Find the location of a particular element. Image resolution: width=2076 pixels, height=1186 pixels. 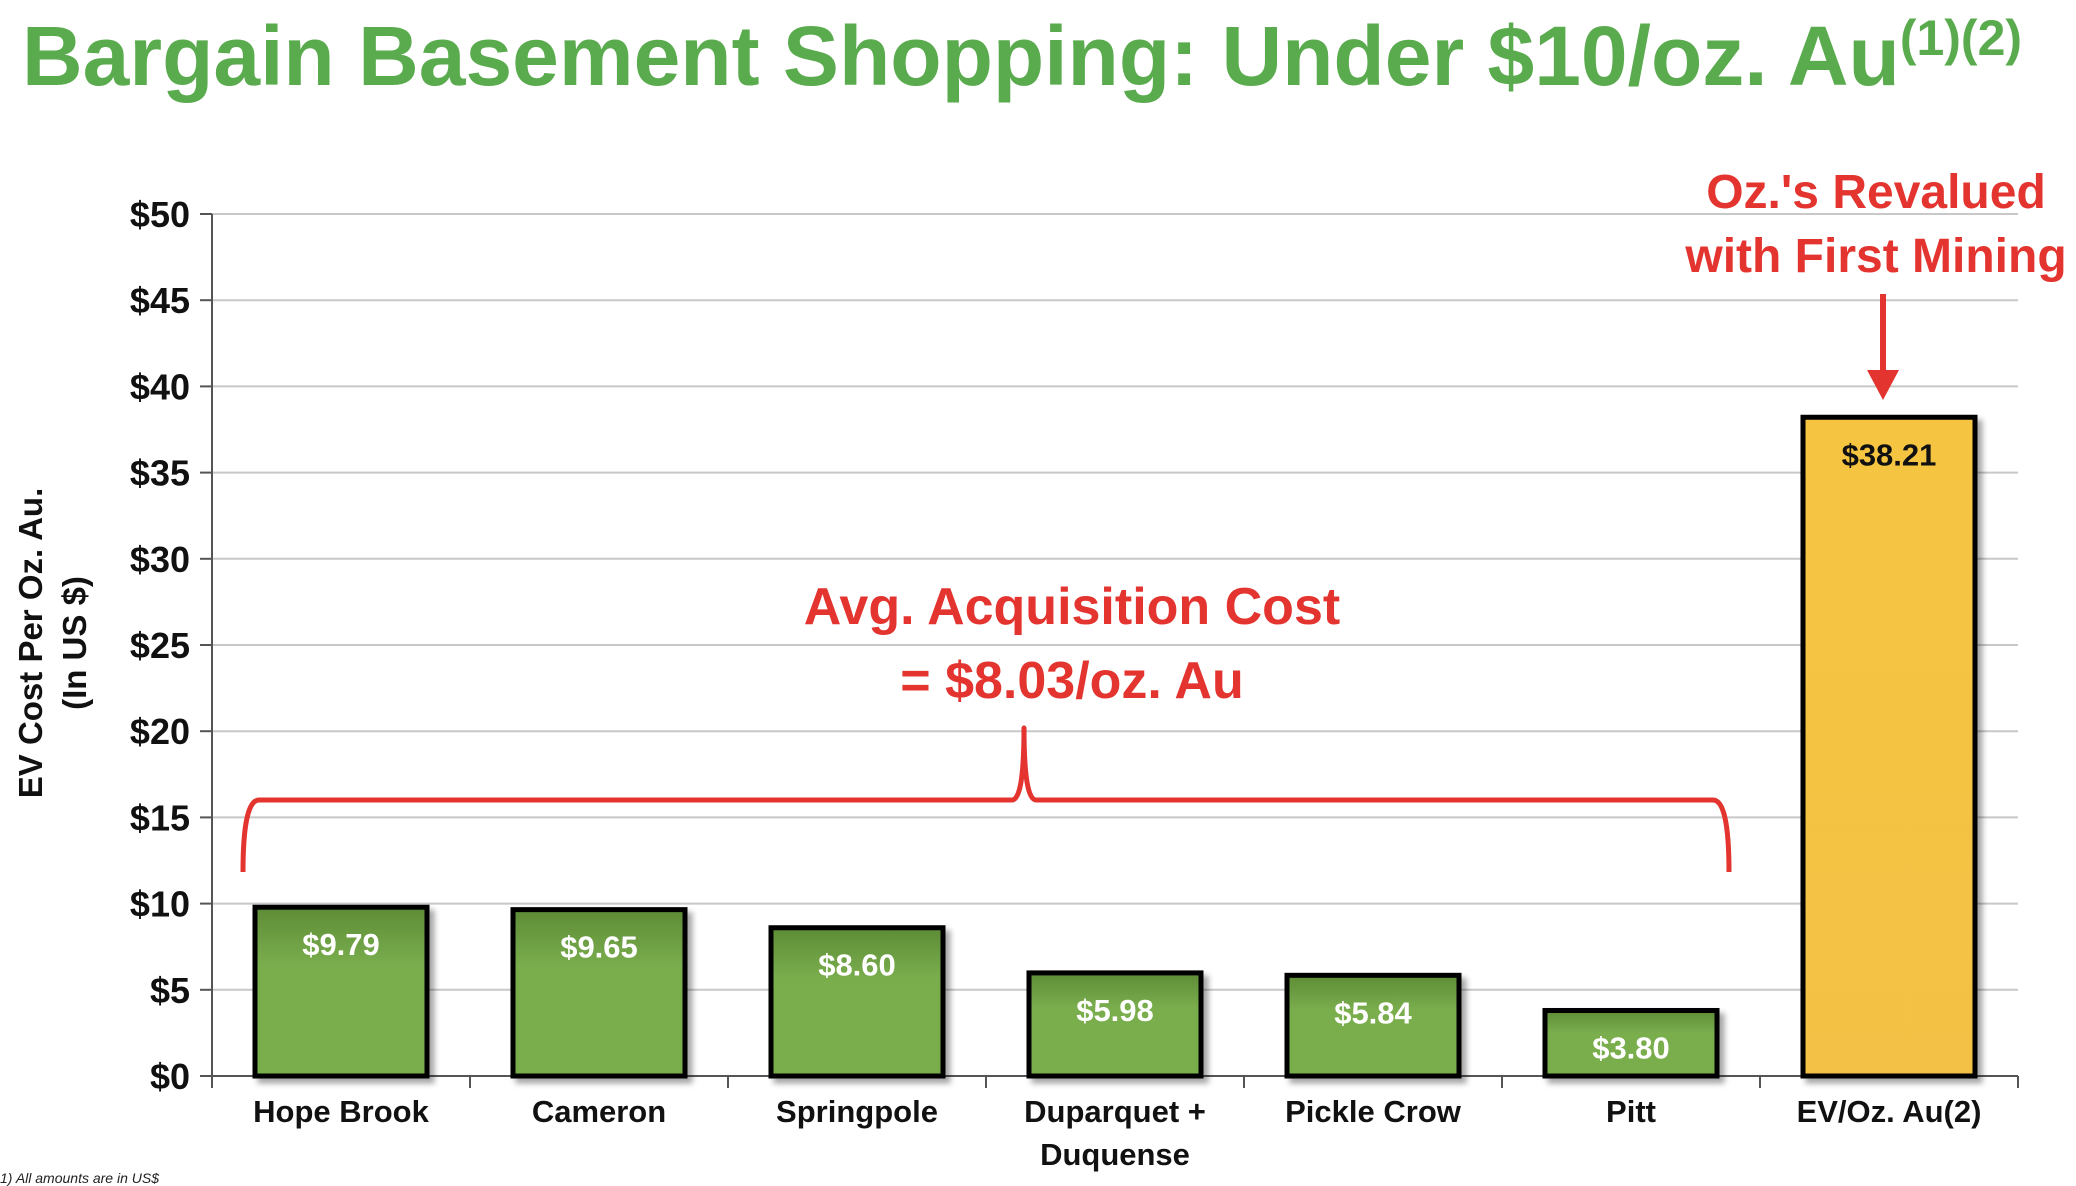

y-tick-label: $45 is located at coordinates (160, 300).